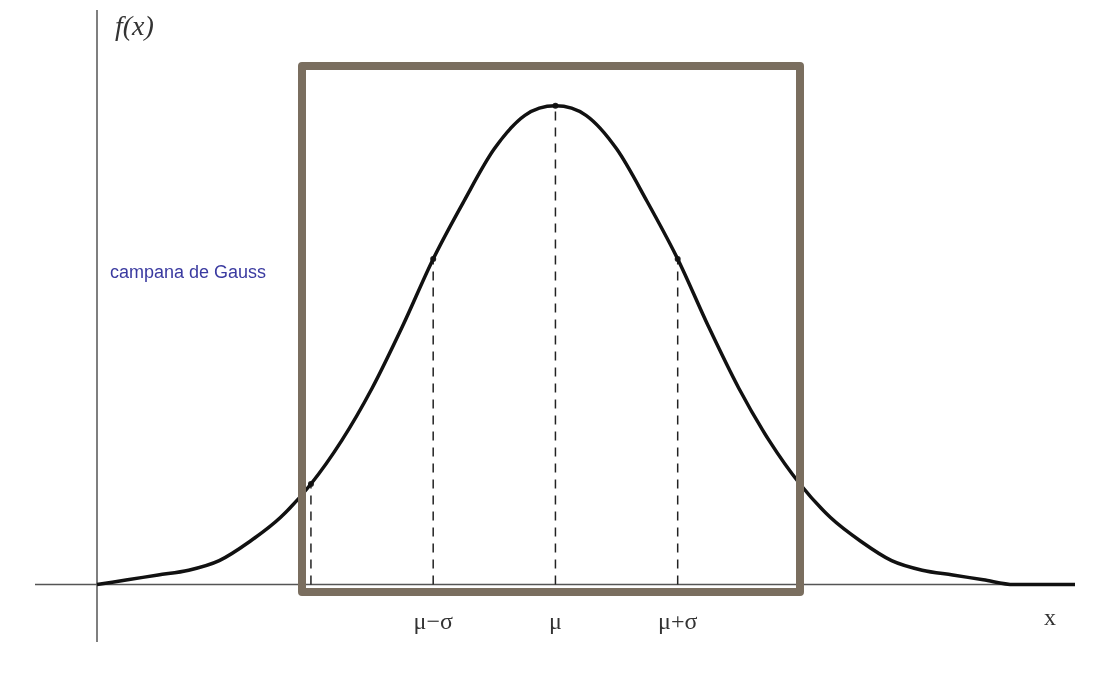 Image resolution: width=1105 pixels, height=682 pixels. What do you see at coordinates (678, 621) in the screenshot?
I see `x-tick-label: μ+σ` at bounding box center [678, 621].